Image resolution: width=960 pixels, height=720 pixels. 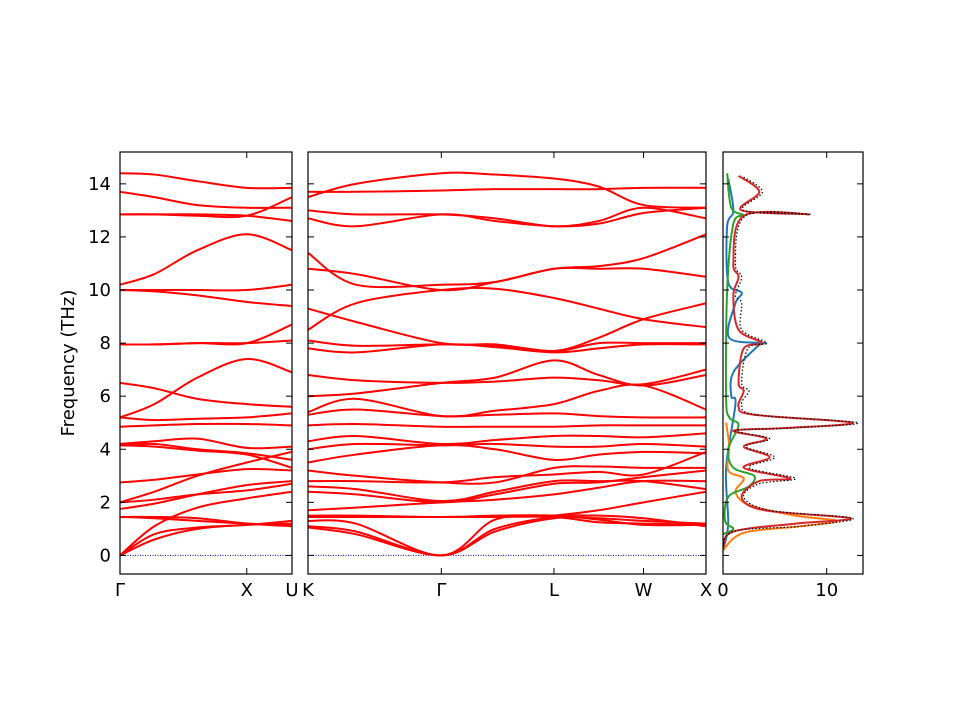 What do you see at coordinates (99, 237) in the screenshot?
I see `y-tick-label: 12` at bounding box center [99, 237].